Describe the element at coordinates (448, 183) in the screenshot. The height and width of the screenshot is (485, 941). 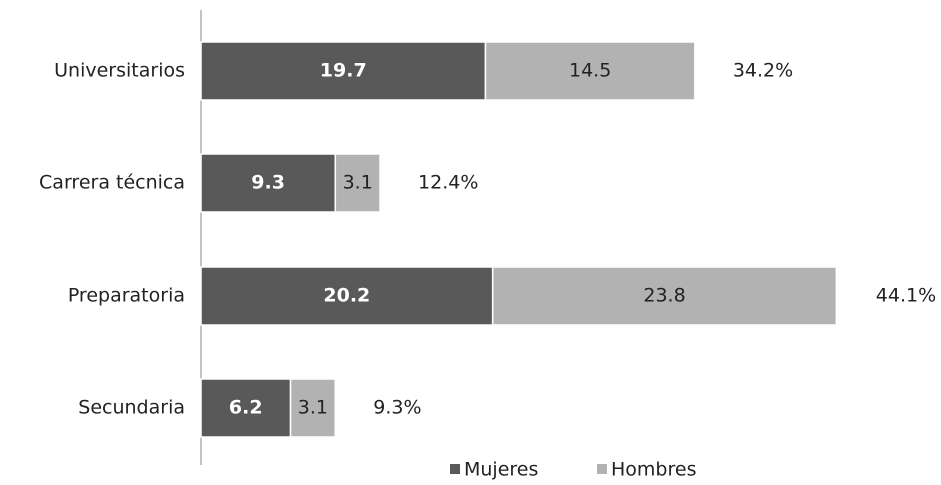
I see `total-label: 12.4%` at that location.